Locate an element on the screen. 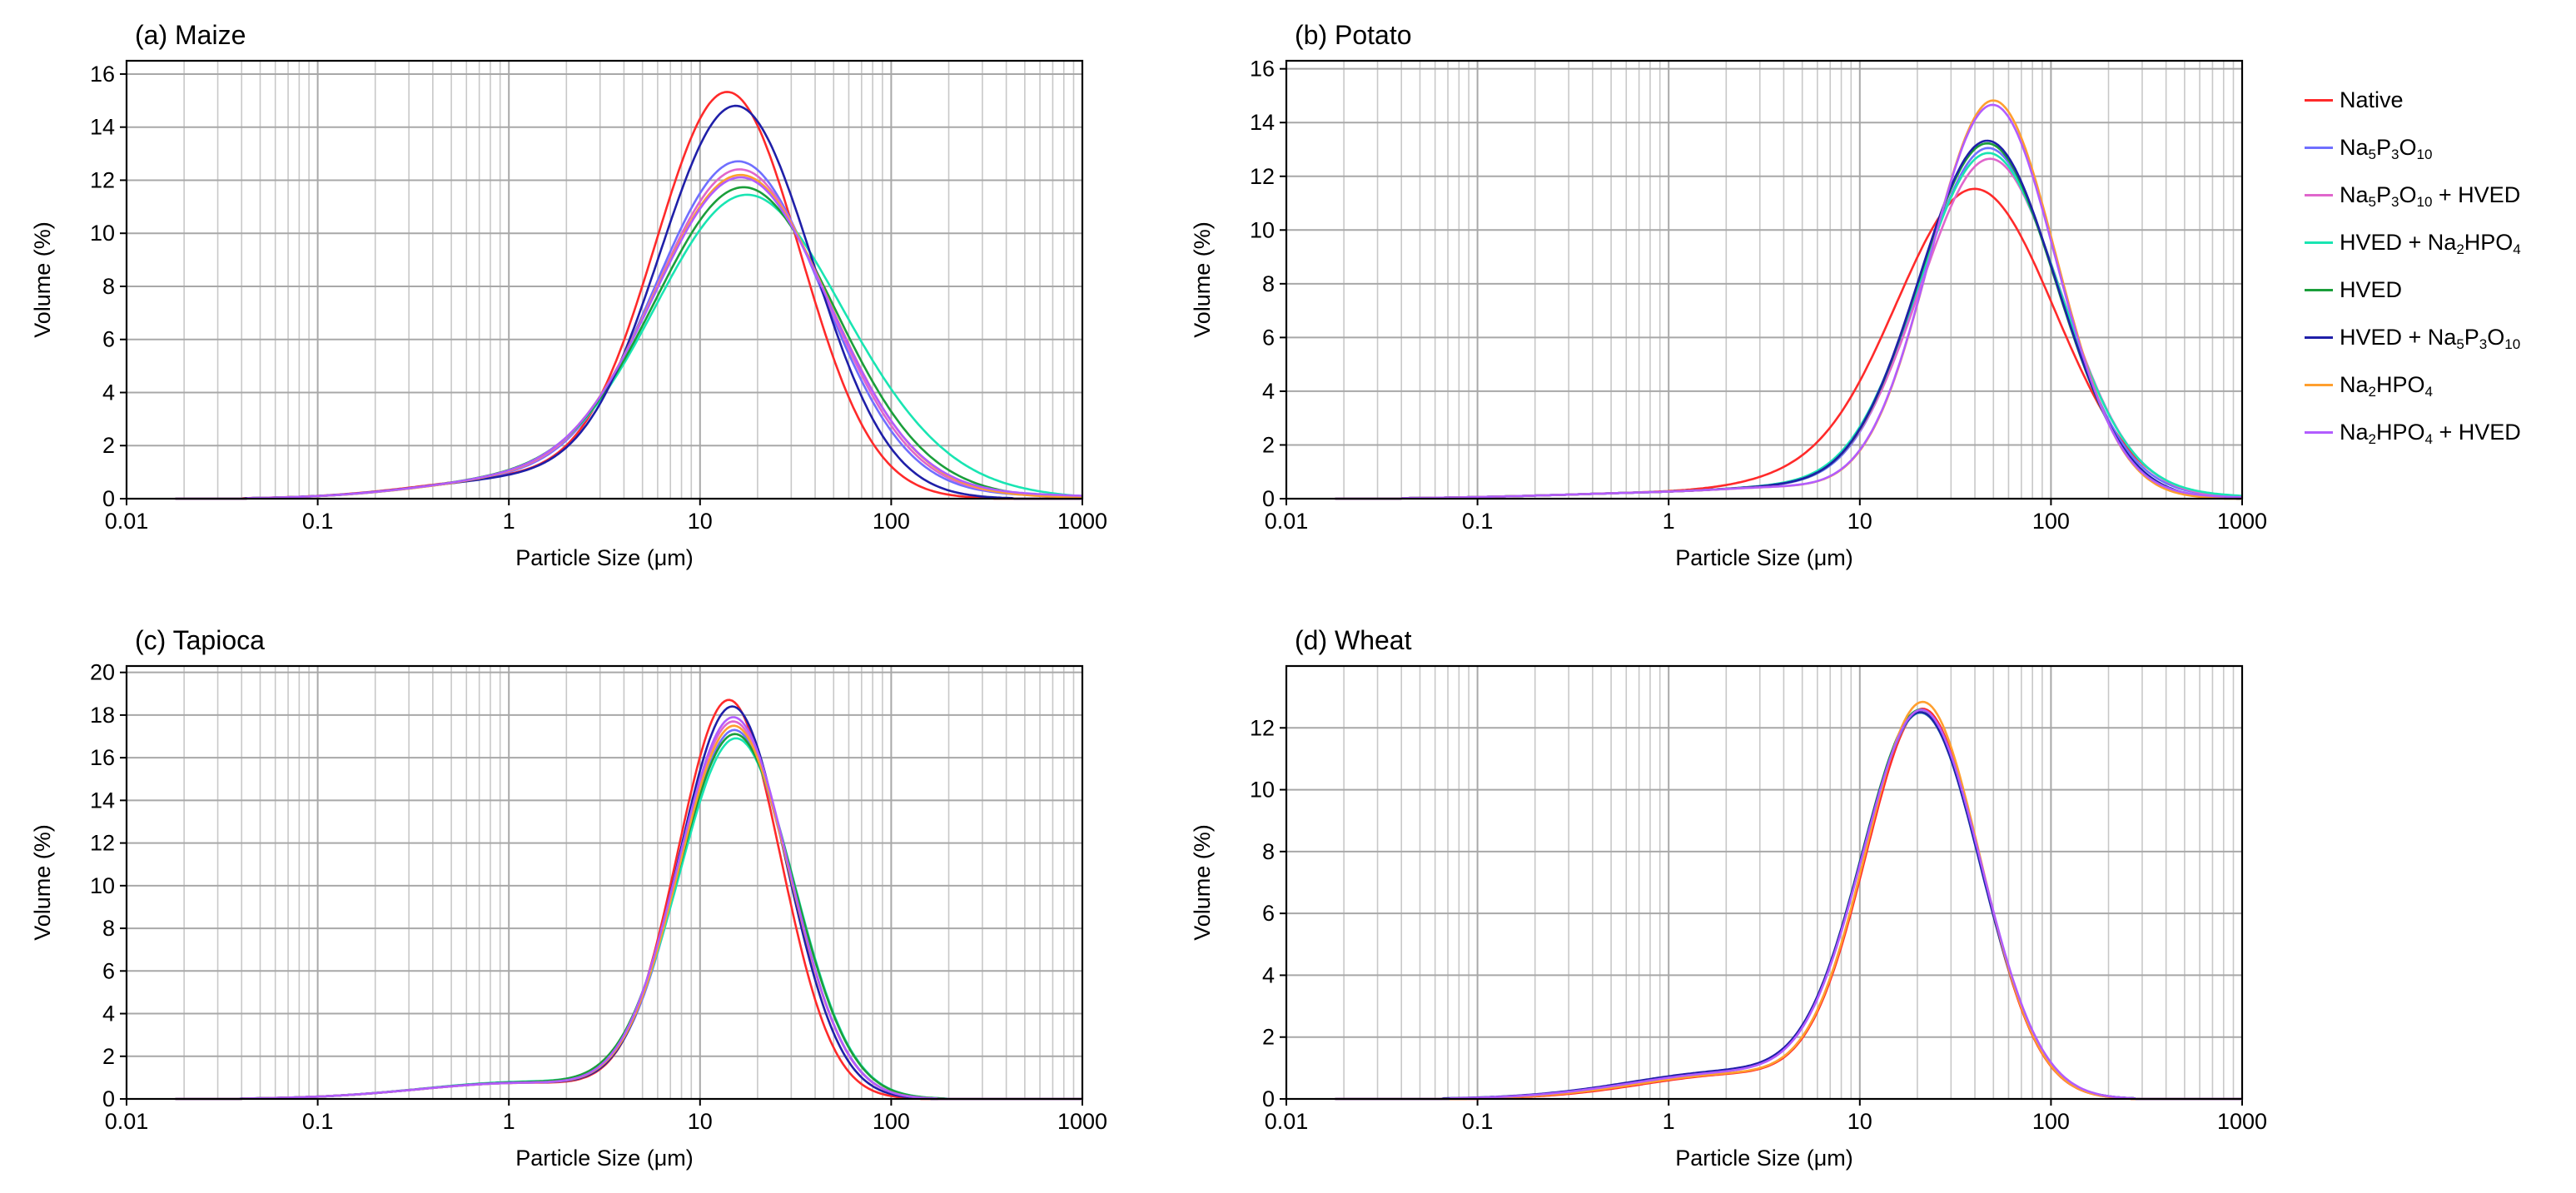 The height and width of the screenshot is (1193, 2576). potato-x-tick-label: 0.01 is located at coordinates (1287, 521).